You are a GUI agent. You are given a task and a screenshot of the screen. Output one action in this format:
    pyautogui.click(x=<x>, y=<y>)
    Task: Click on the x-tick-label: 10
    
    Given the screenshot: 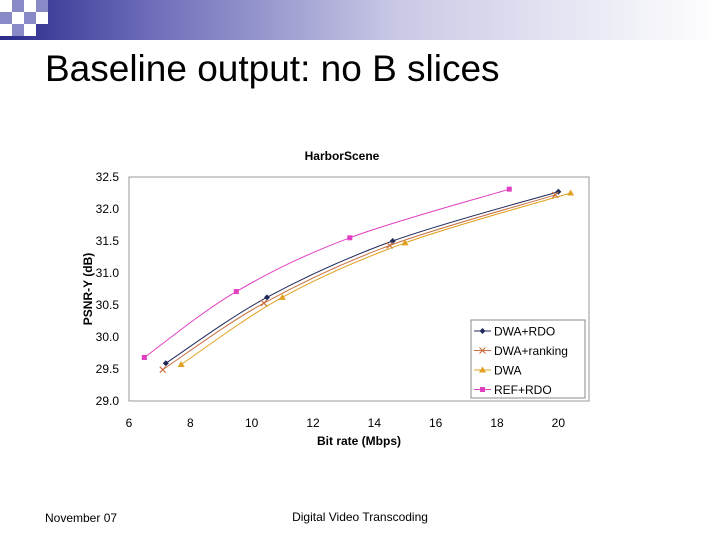 What is the action you would take?
    pyautogui.click(x=252, y=423)
    